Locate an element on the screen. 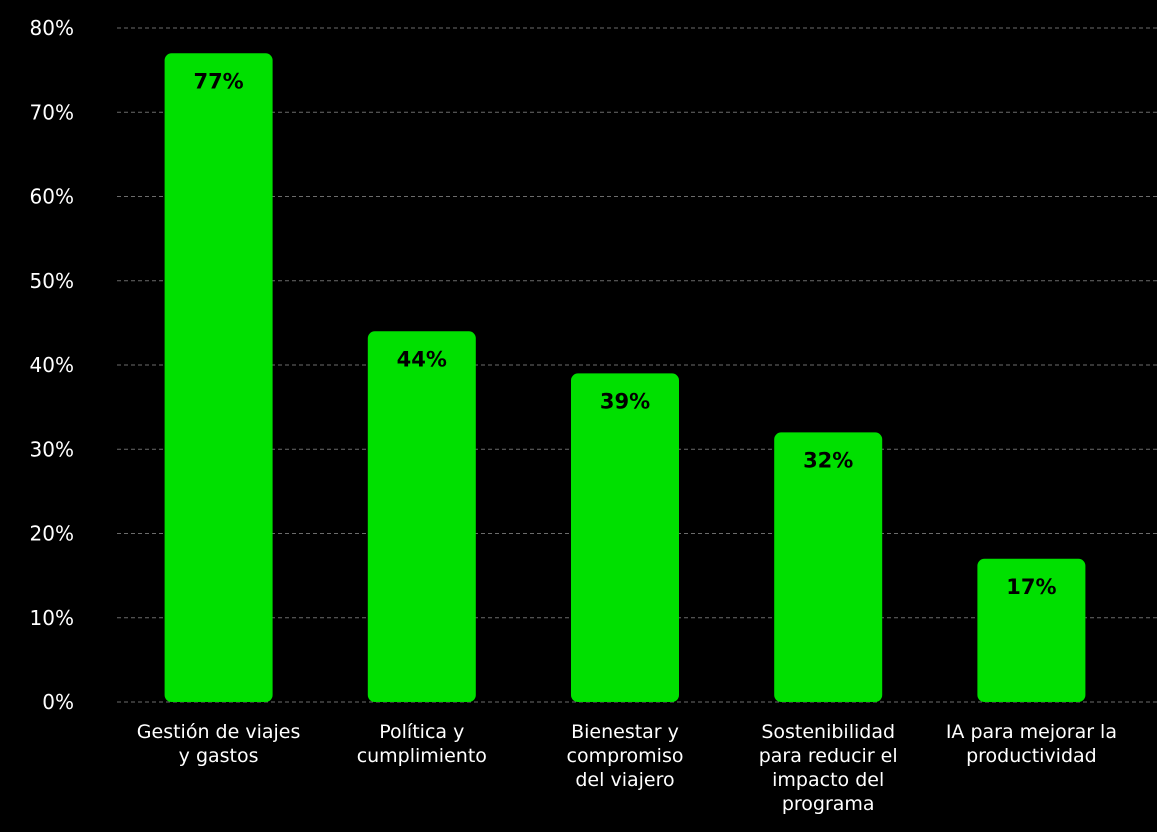 This screenshot has height=832, width=1157. x-category-label: programa is located at coordinates (828, 804).